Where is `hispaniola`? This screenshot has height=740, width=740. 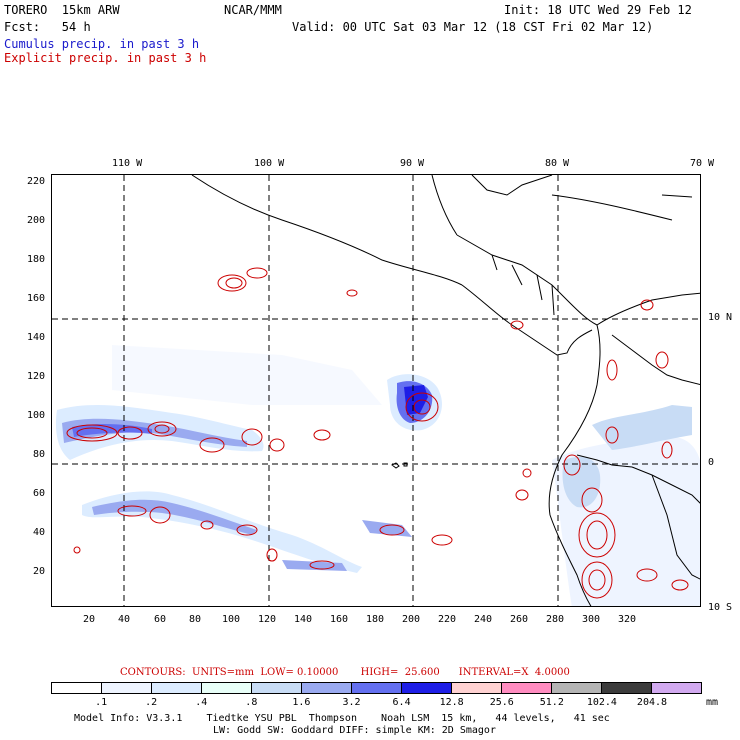
hispaniola is located at coordinates (677, 196).